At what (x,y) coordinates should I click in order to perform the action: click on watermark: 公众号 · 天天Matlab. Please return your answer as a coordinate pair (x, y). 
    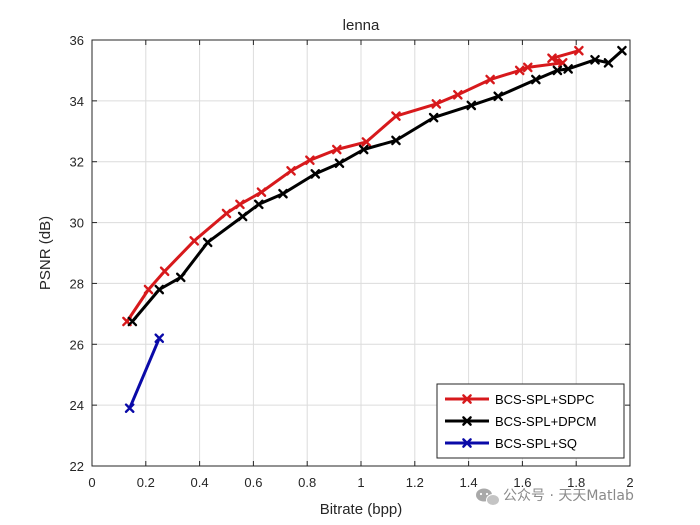
    Looking at the image, I should click on (555, 497).